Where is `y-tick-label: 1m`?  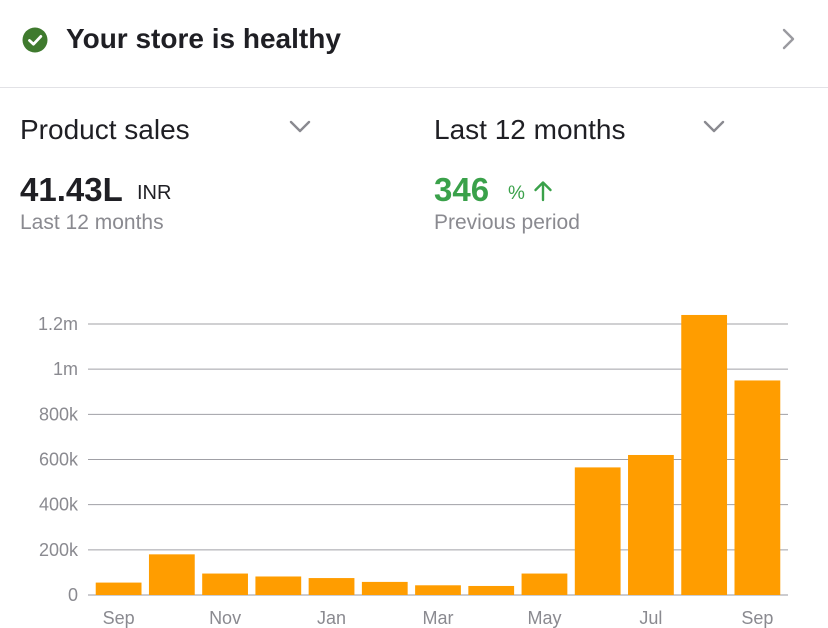 y-tick-label: 1m is located at coordinates (65, 369).